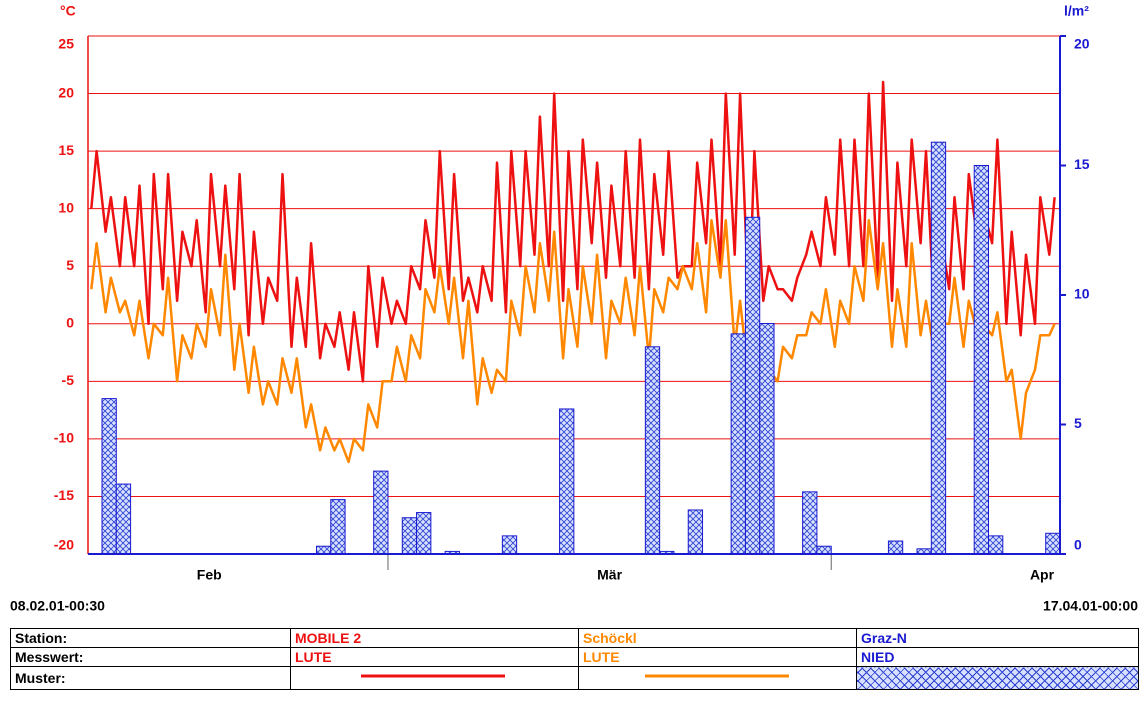 This screenshot has width=1140, height=706. I want to click on y2-tick-label: 15, so click(1082, 164).